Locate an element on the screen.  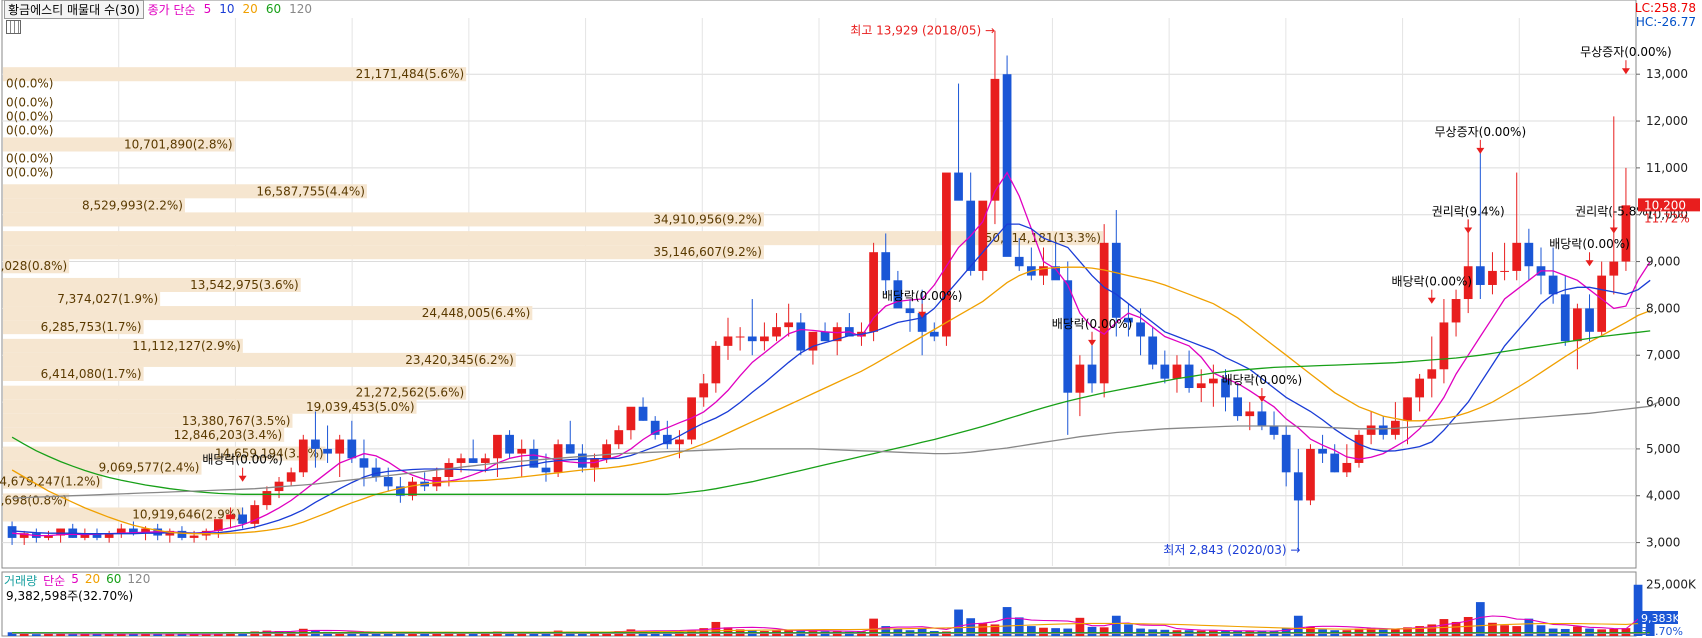
y-tick-label: 11,000 is located at coordinates (1667, 168).